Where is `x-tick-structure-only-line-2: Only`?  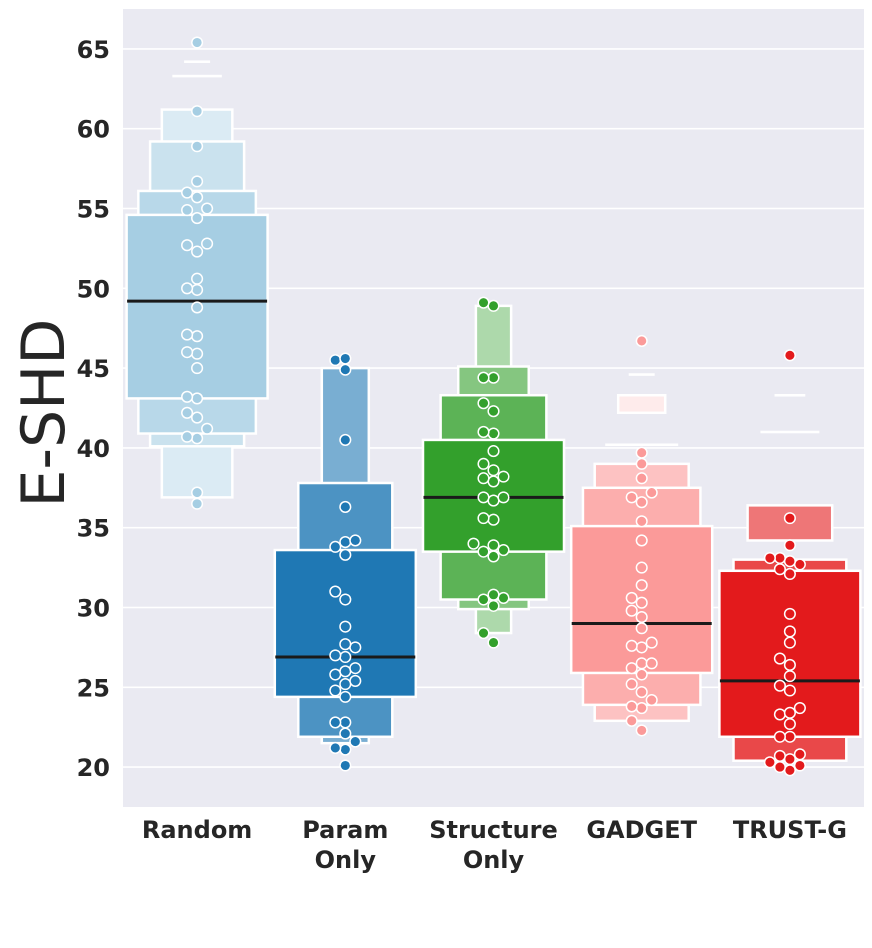 x-tick-structure-only-line-2: Only is located at coordinates (494, 860).